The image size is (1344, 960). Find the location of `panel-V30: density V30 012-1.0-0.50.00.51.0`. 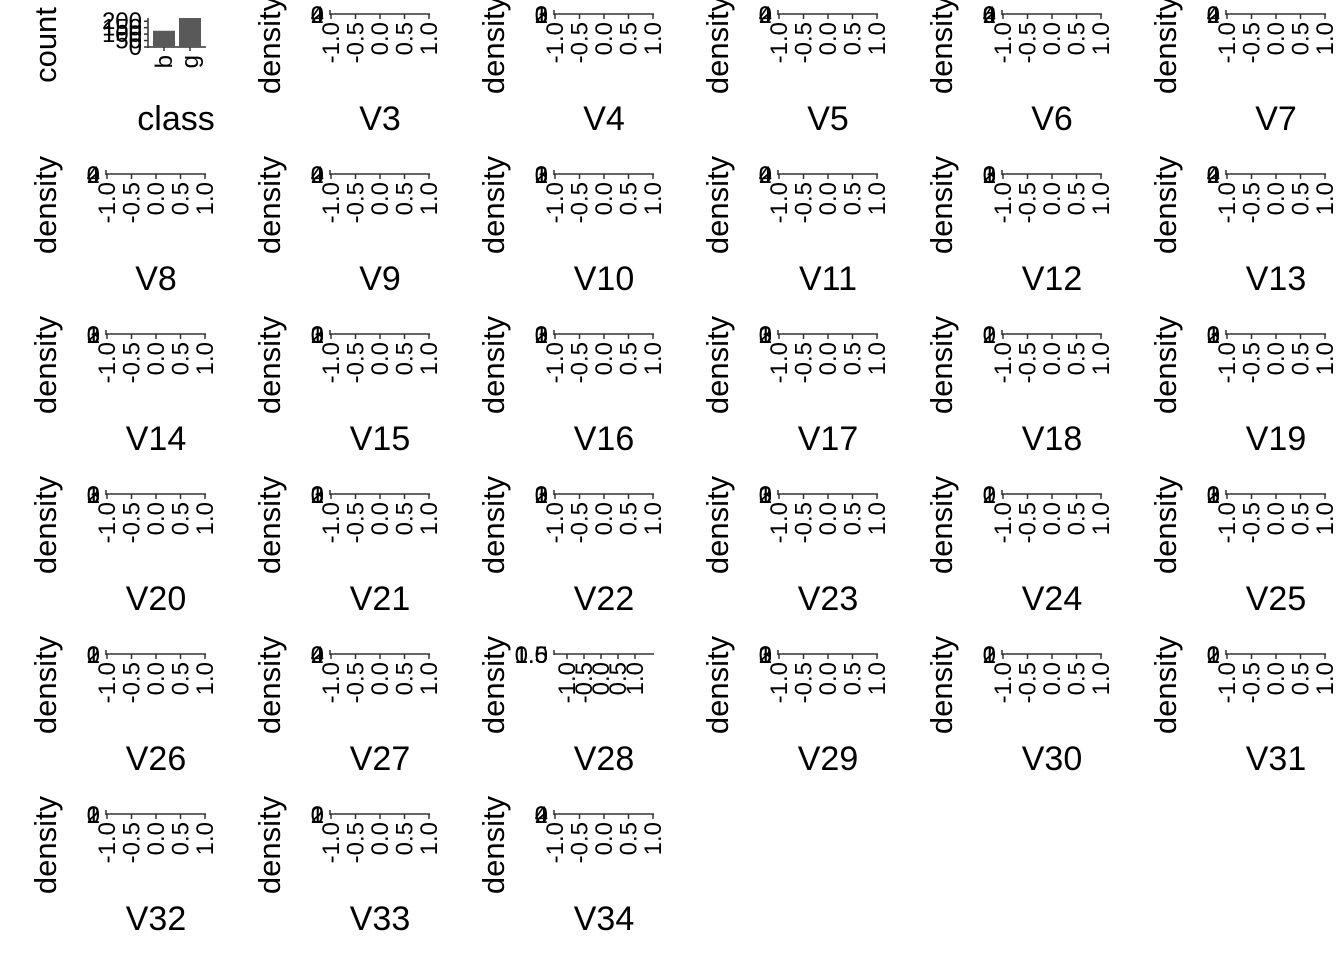

panel-V30: density V30 012-1.0-0.50.00.51.0 is located at coordinates (1019, 706).